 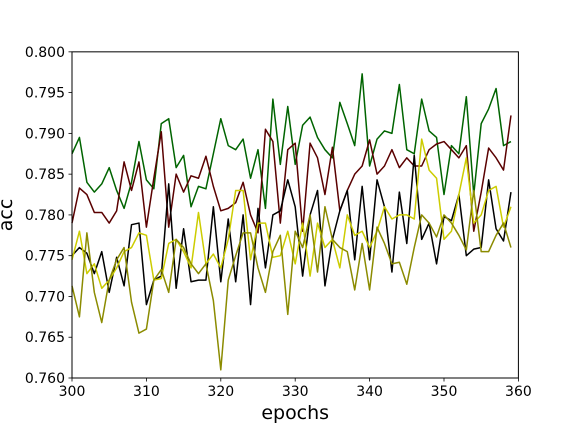 What do you see at coordinates (45, 338) in the screenshot?
I see `y-tick-label: 0.765` at bounding box center [45, 338].